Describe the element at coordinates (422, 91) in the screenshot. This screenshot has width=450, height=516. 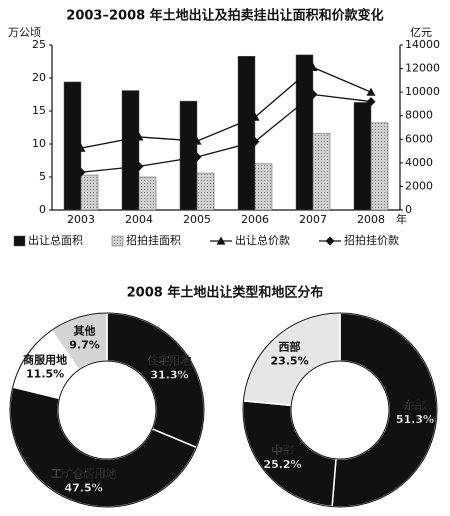
I see `y2-tick-label: 10000` at that location.